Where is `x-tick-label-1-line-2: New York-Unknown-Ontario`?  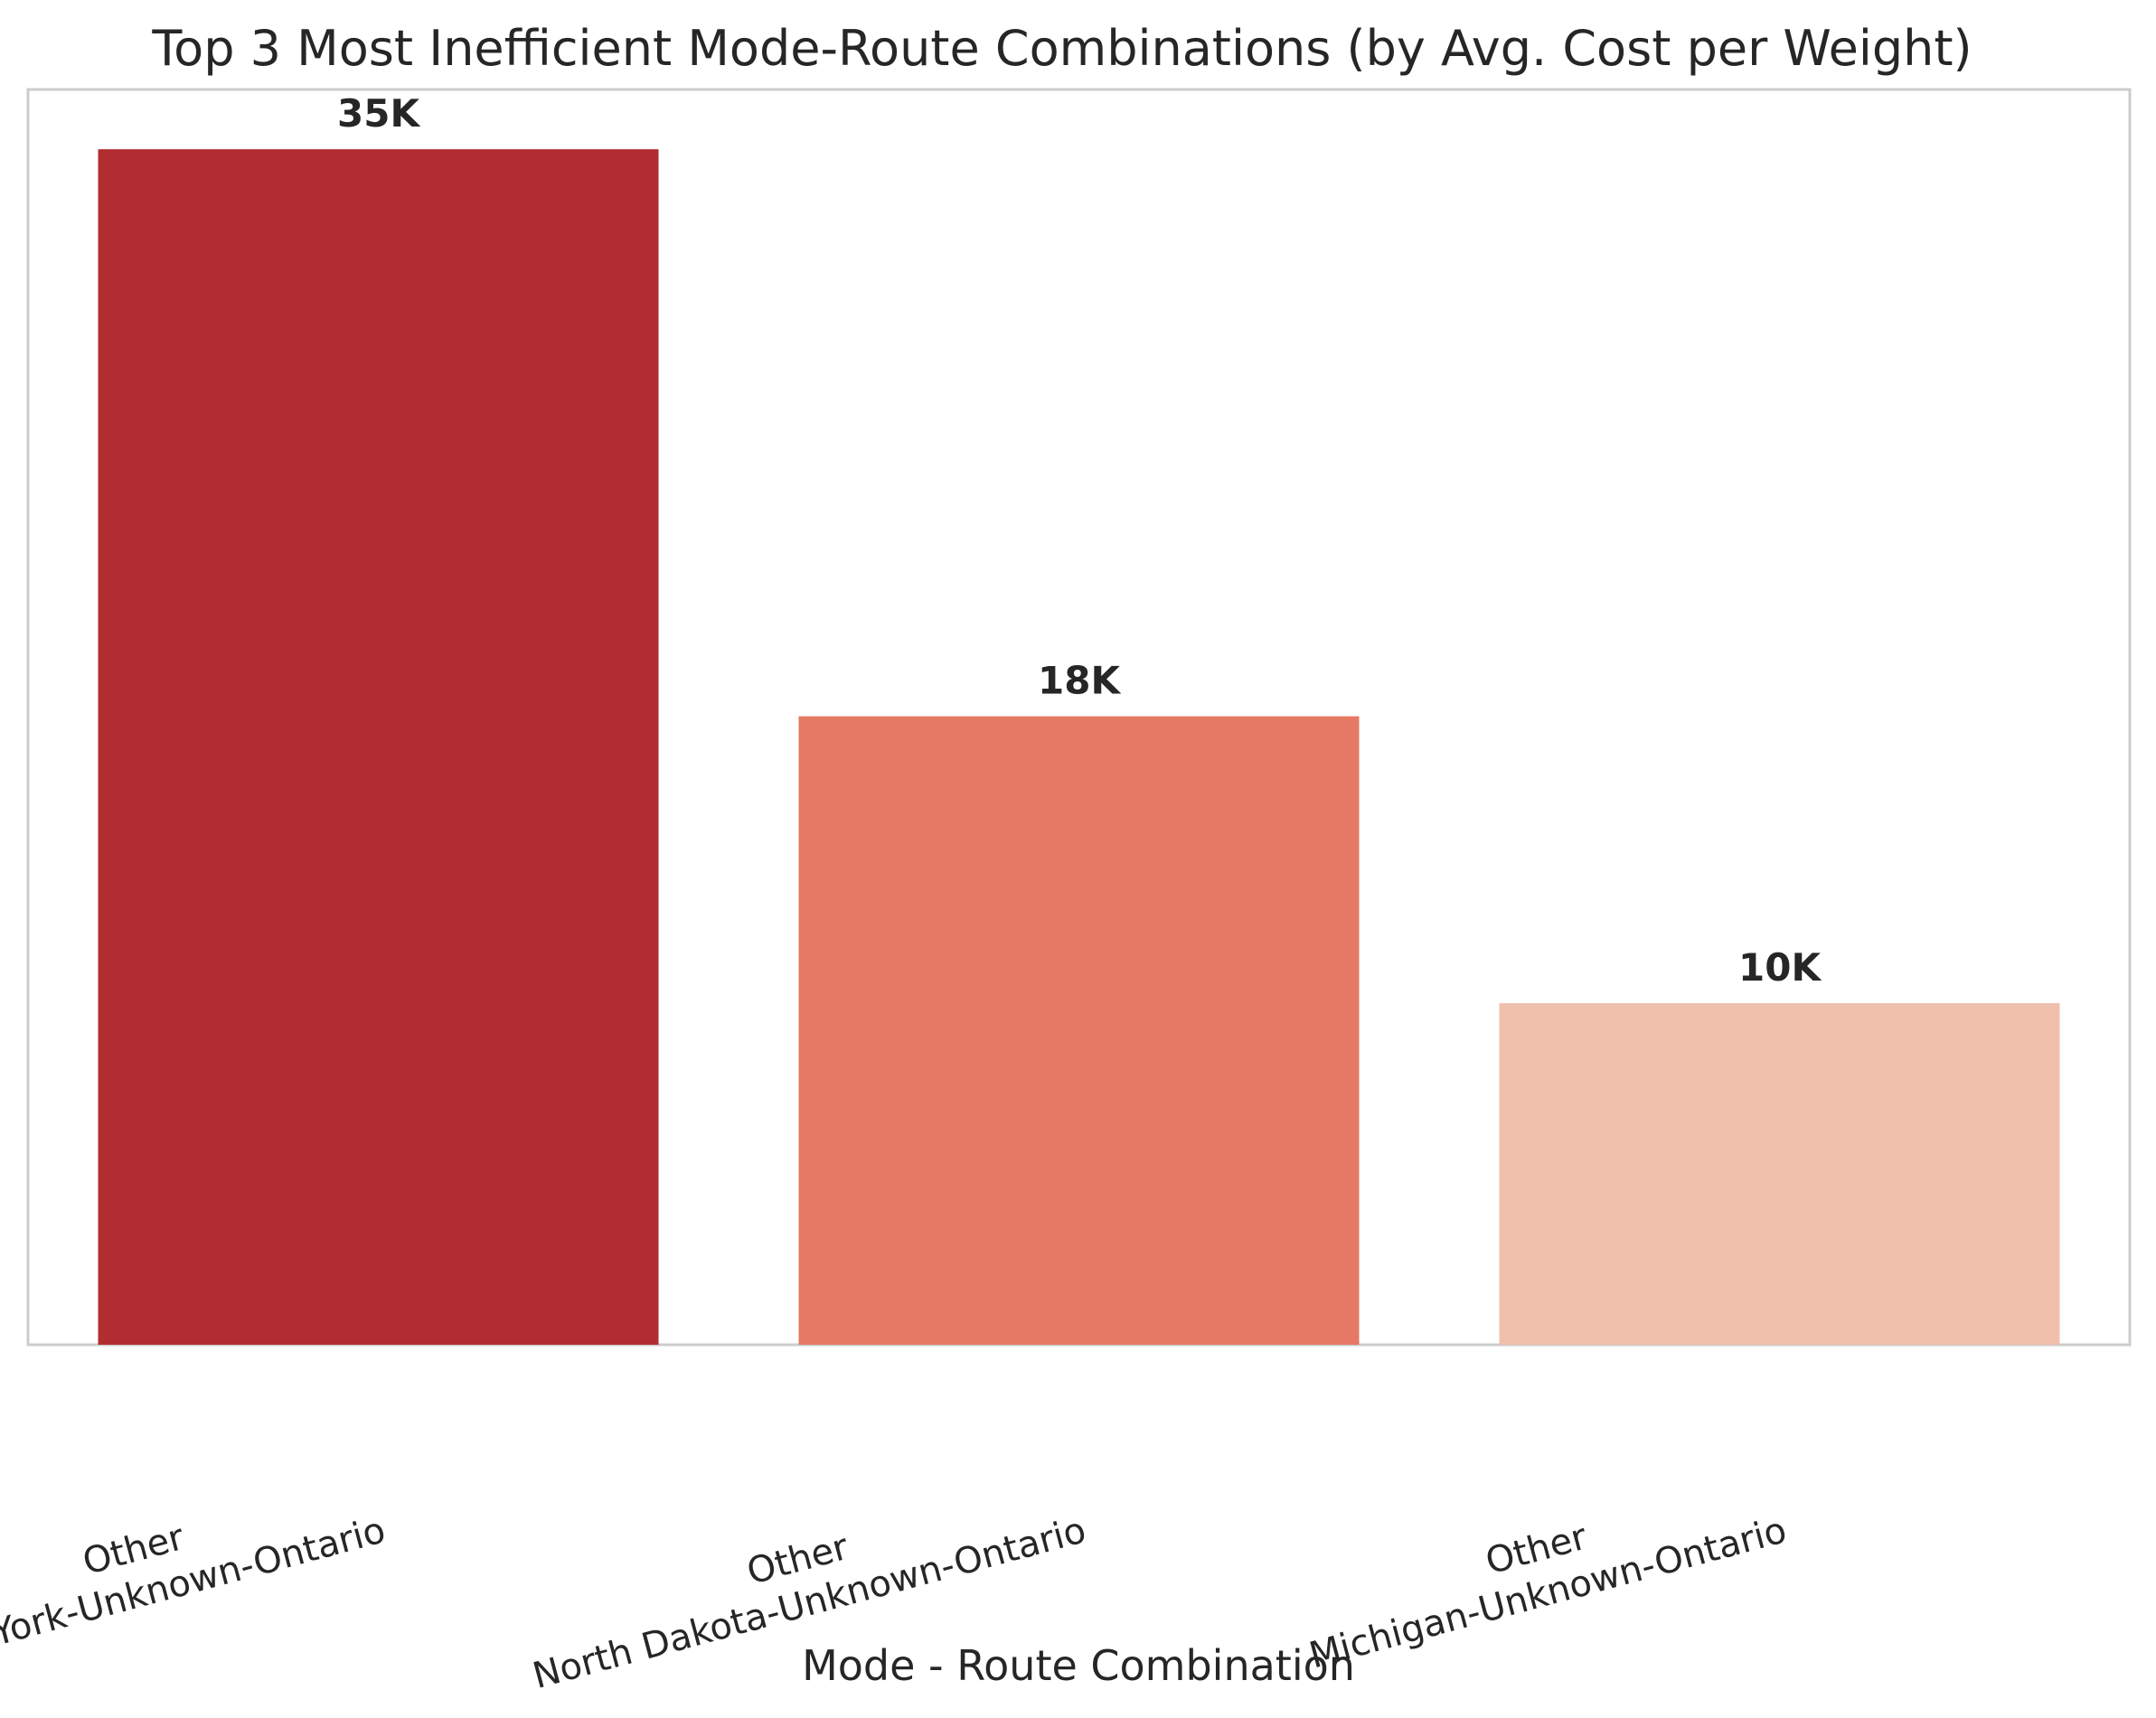 x-tick-label-1-line-2: New York-Unknown-Ontario is located at coordinates (195, 1593).